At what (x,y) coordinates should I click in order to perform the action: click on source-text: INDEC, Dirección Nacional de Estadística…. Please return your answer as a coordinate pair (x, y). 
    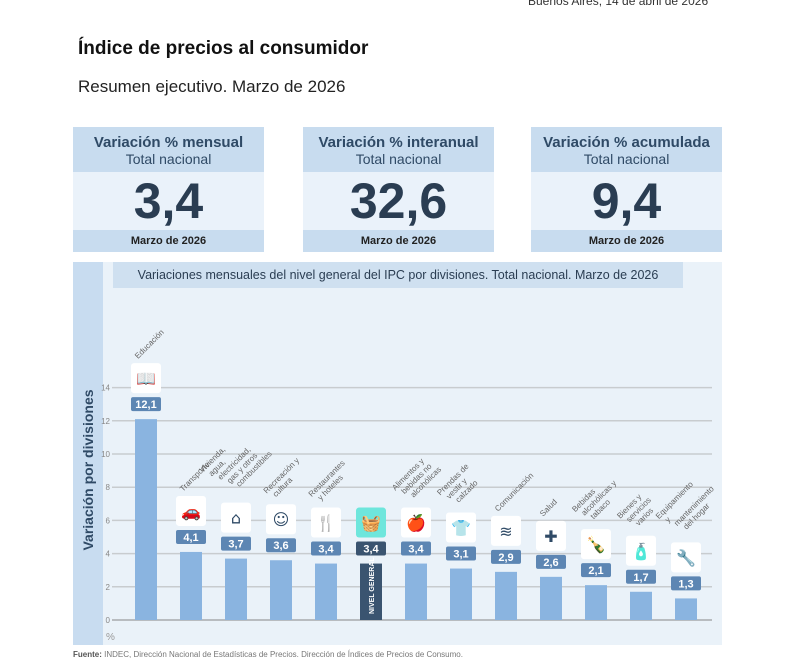
    Looking at the image, I should click on (283, 654).